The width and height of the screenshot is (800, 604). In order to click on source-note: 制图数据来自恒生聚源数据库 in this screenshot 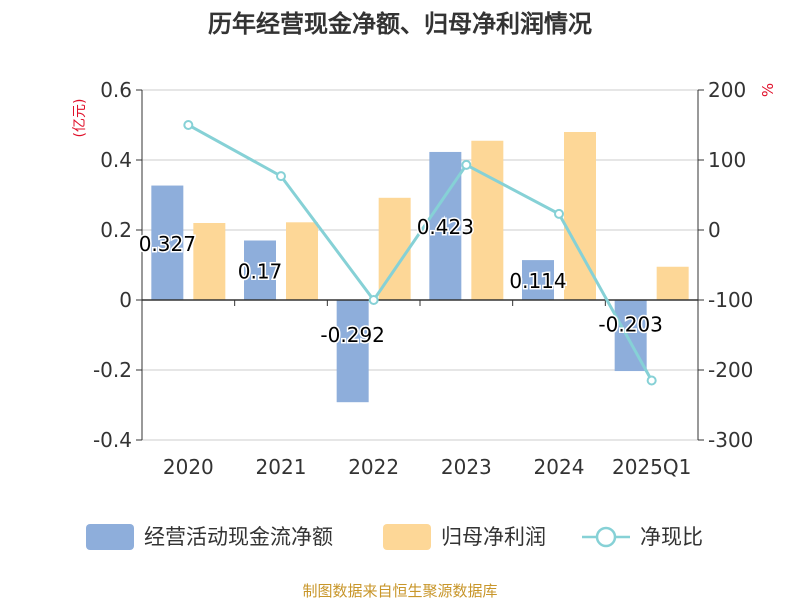, I will do `click(399, 591)`.